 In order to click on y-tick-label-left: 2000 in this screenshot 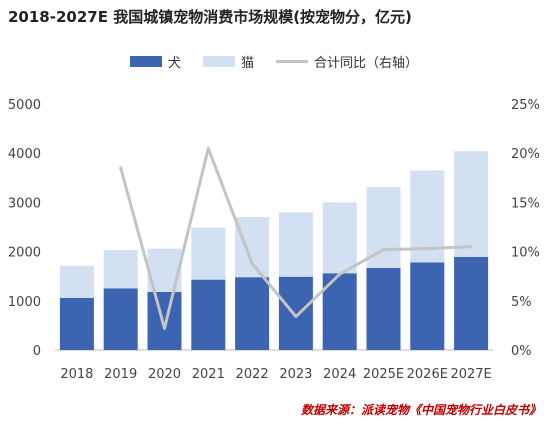, I will do `click(24, 253)`.